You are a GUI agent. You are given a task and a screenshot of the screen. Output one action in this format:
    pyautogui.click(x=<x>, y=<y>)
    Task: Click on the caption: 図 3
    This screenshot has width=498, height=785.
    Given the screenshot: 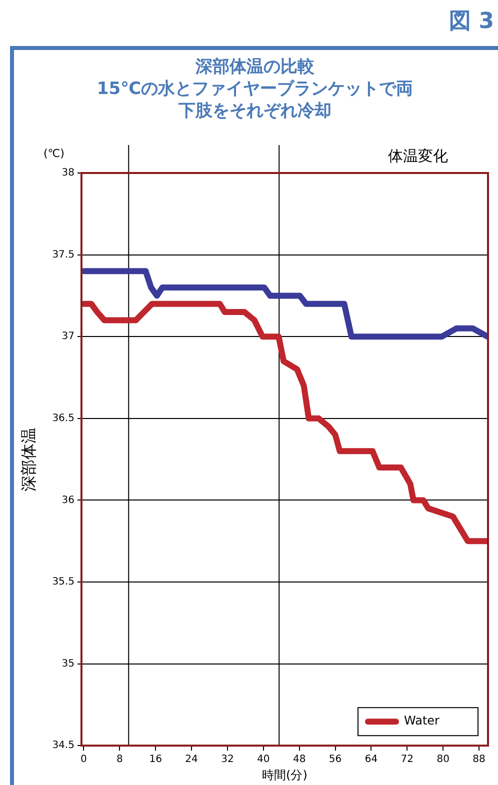 What is the action you would take?
    pyautogui.click(x=471, y=22)
    